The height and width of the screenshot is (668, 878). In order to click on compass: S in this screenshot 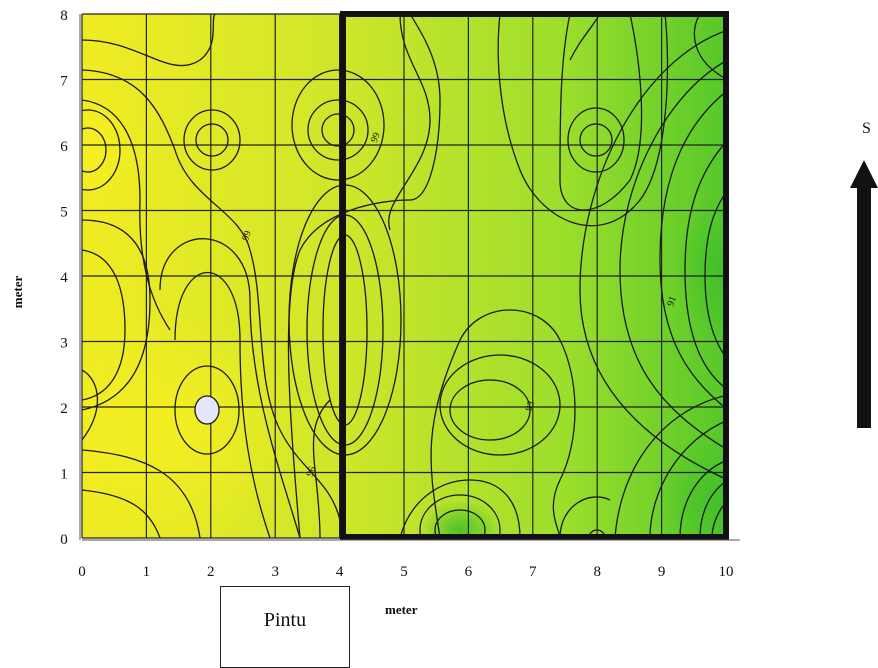, I will do `click(864, 280)`.